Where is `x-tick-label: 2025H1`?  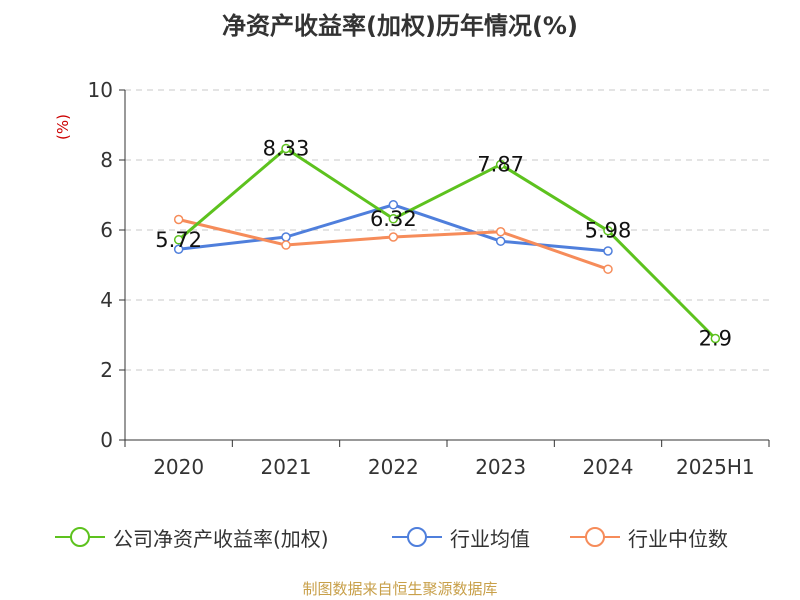 x-tick-label: 2025H1 is located at coordinates (715, 467).